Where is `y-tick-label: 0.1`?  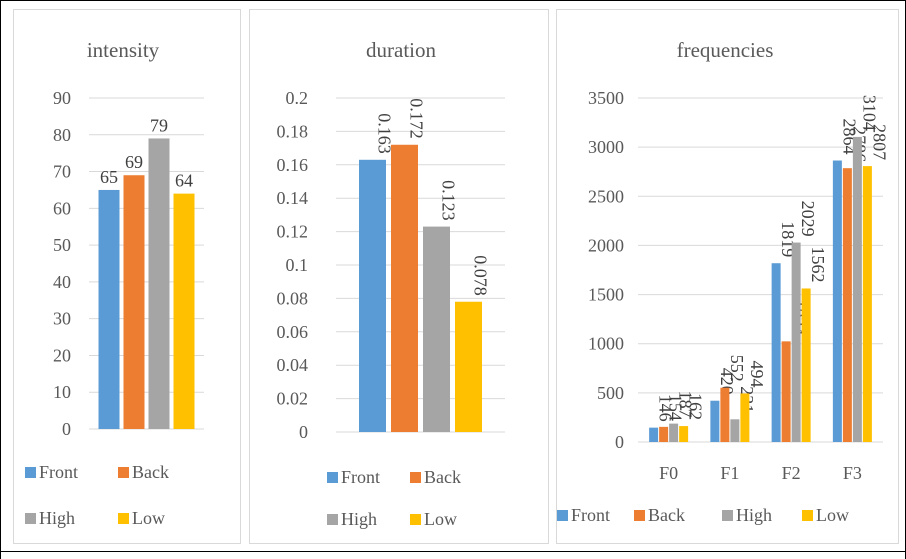
y-tick-label: 0.1 is located at coordinates (297, 265).